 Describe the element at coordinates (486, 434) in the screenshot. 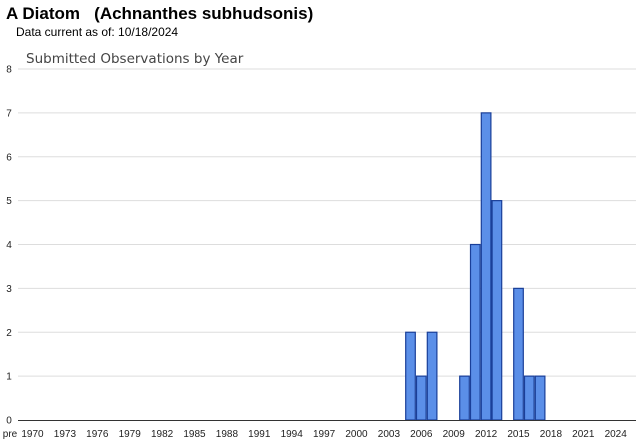

I see `x-tick-label: 2012` at that location.